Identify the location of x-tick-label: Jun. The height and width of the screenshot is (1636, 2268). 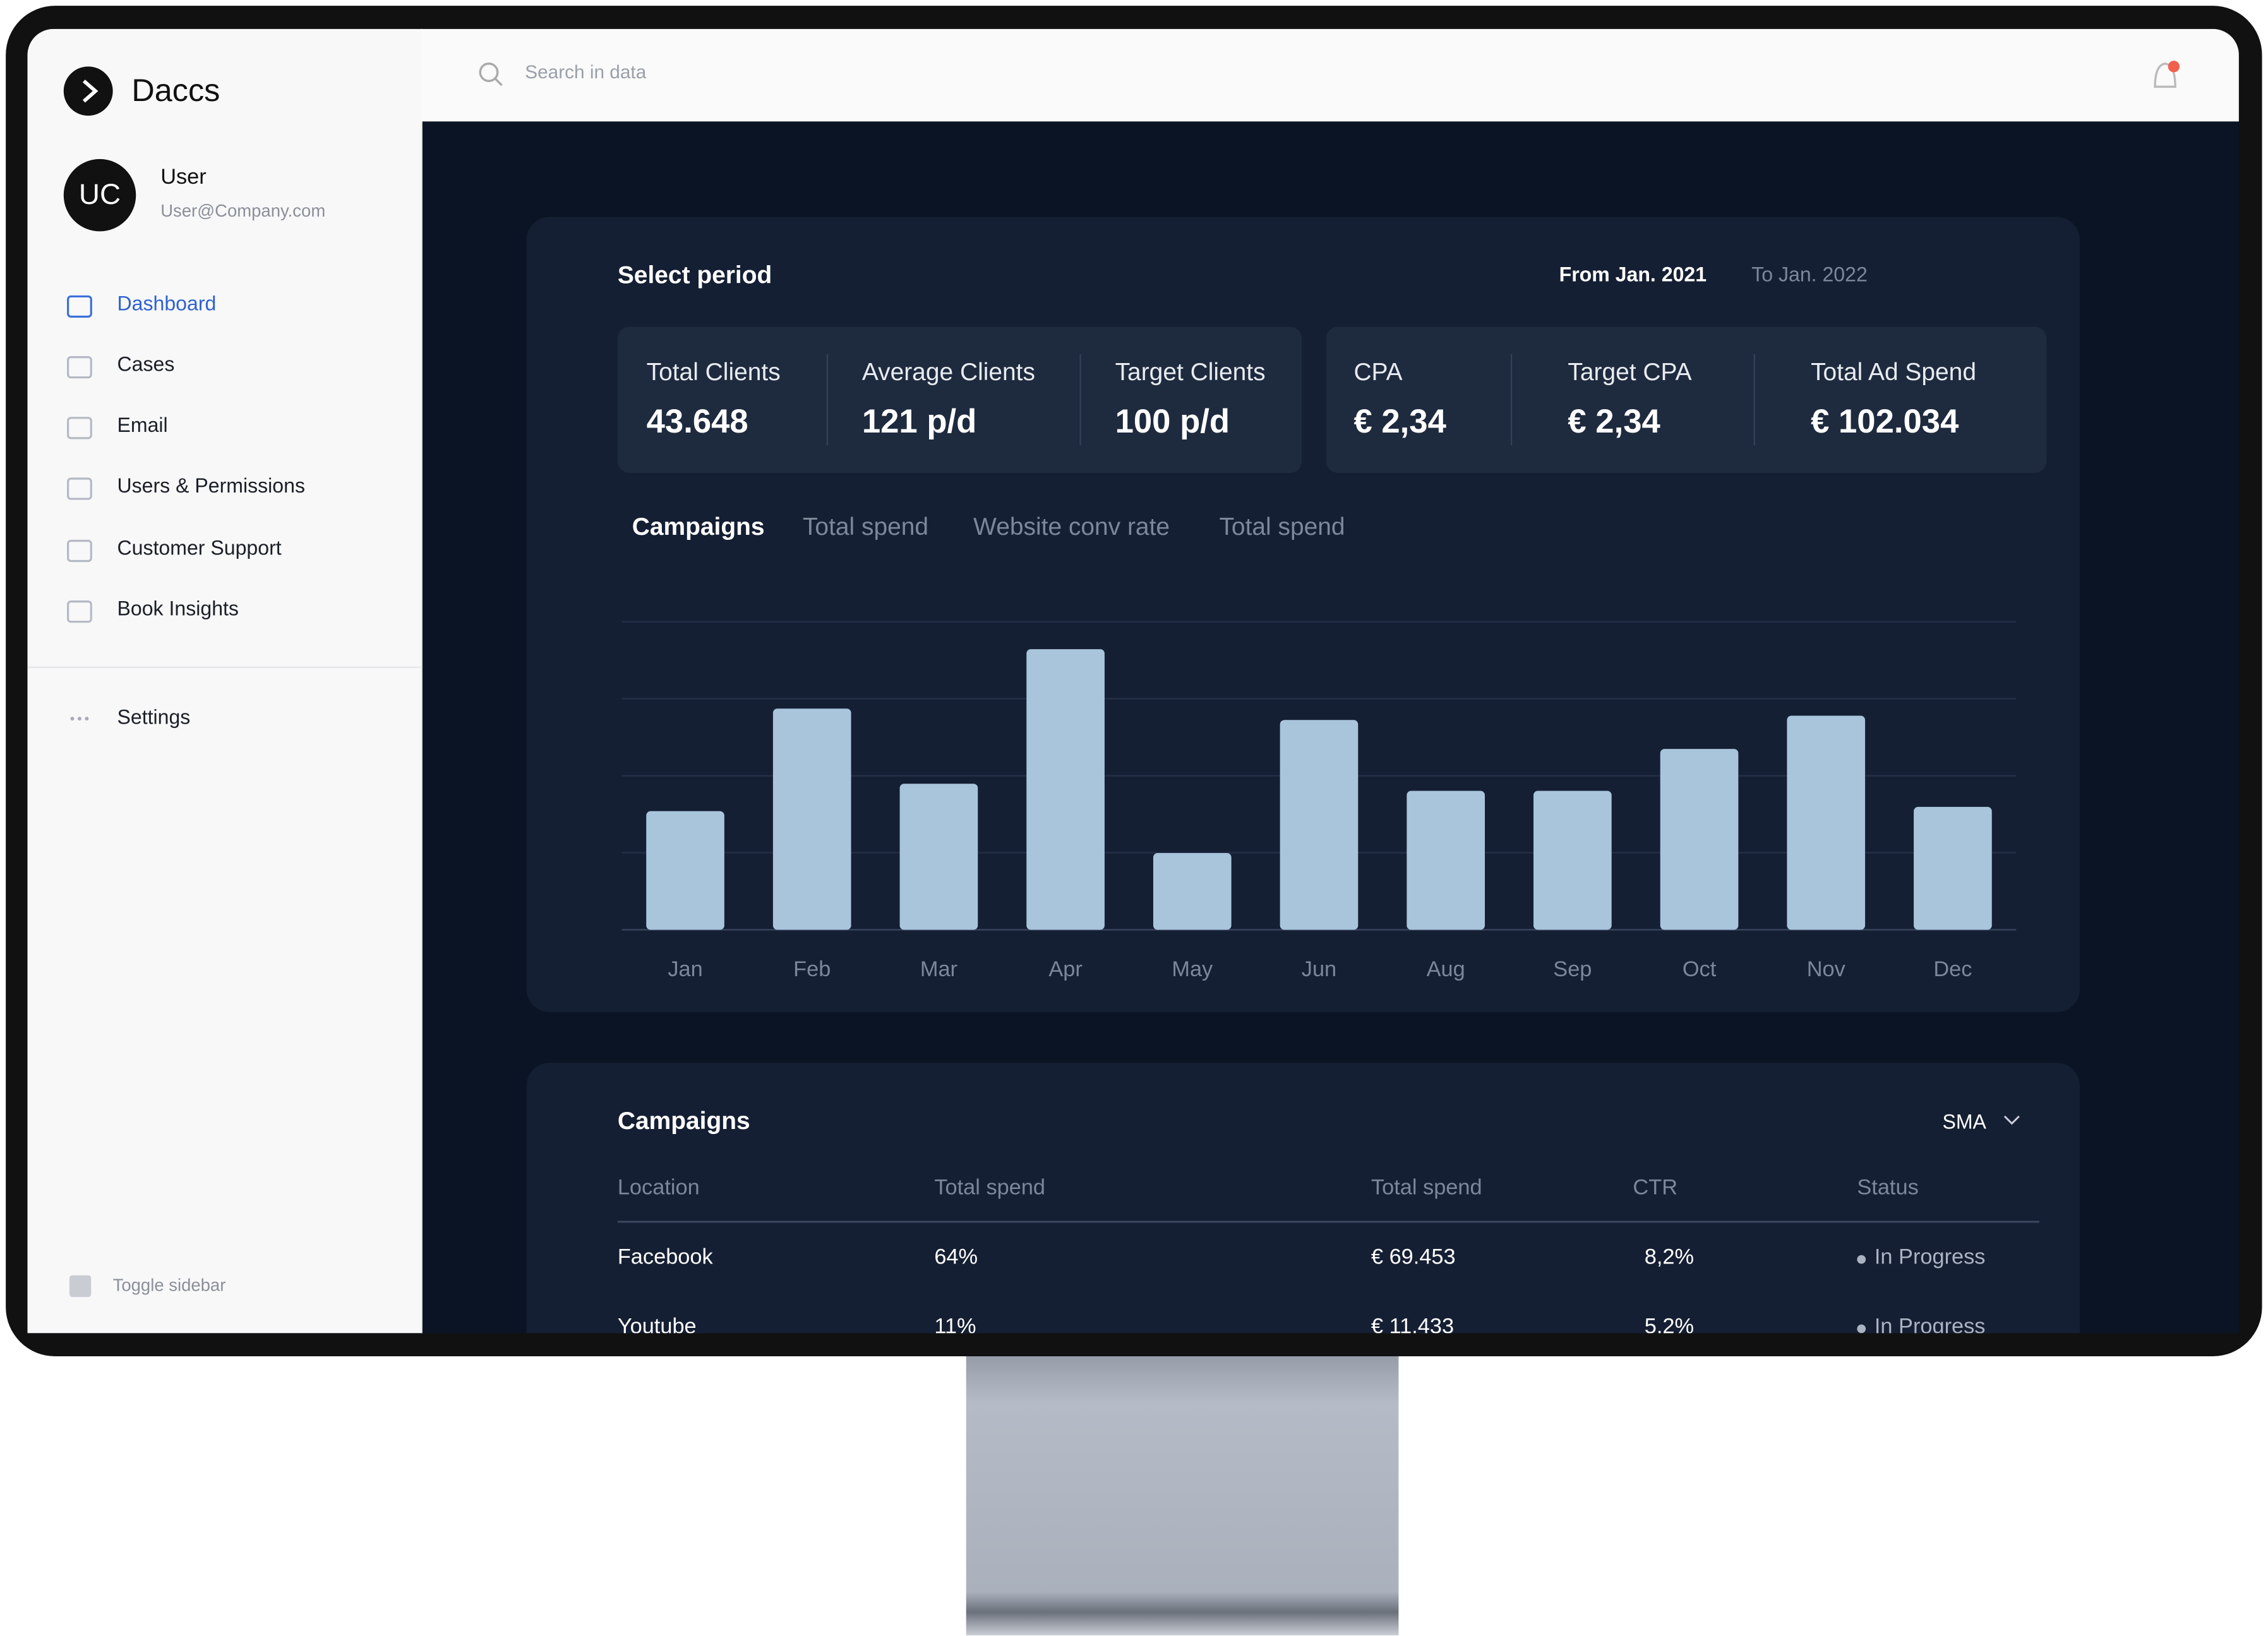
(1319, 969).